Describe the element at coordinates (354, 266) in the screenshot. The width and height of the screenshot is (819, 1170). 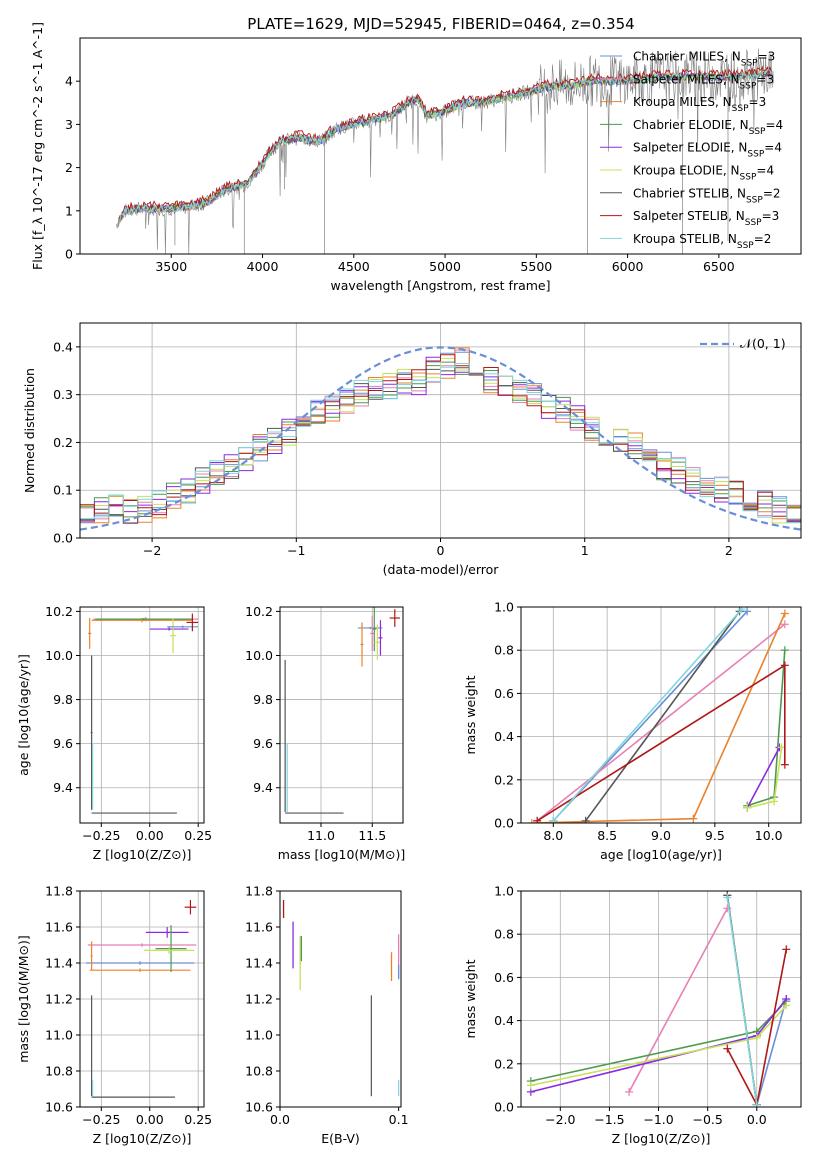
I see `x-tick-label: 4500` at that location.